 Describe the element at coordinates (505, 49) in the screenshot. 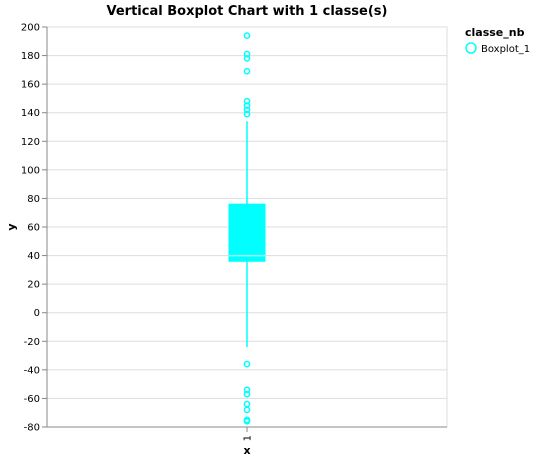

I see `legend-label-boxplot-1: Boxplot_1` at that location.